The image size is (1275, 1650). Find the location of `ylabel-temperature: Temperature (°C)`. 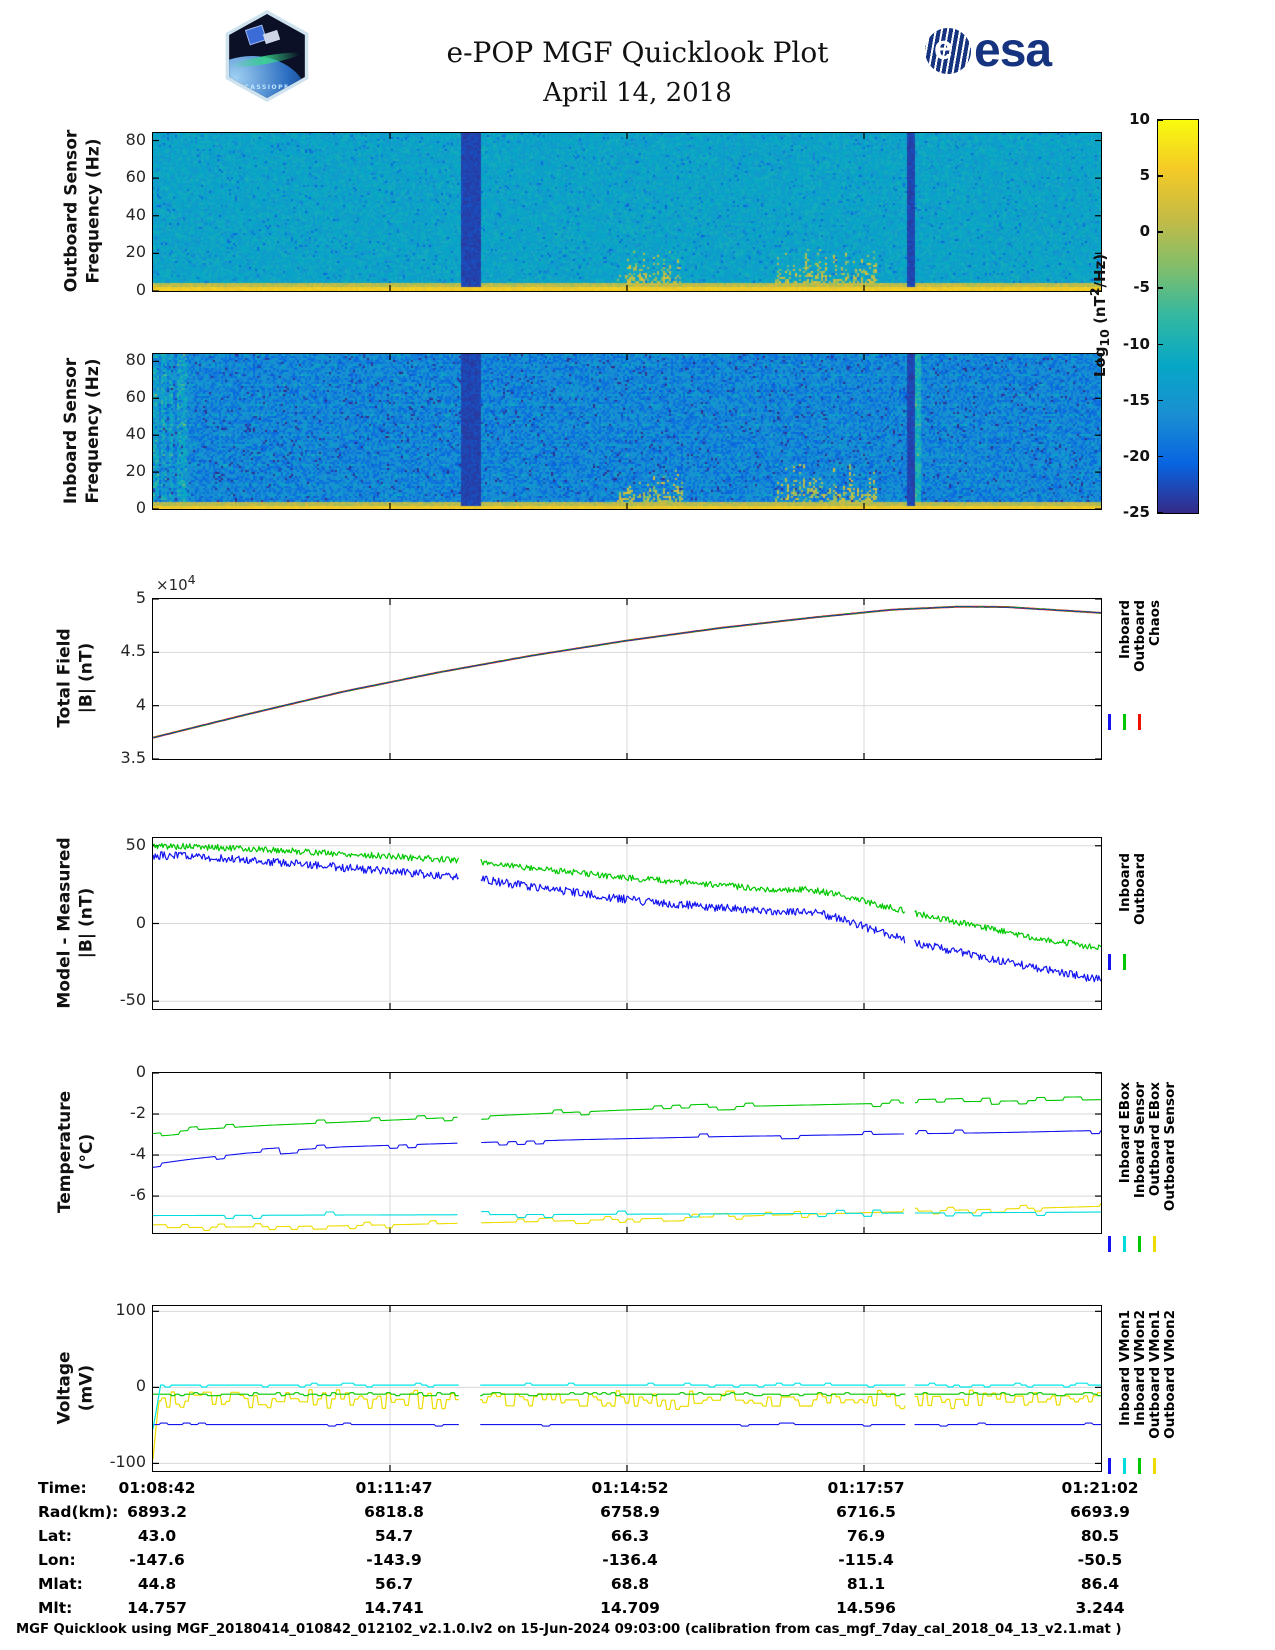

ylabel-temperature: Temperature (°C) is located at coordinates (76, 1152).